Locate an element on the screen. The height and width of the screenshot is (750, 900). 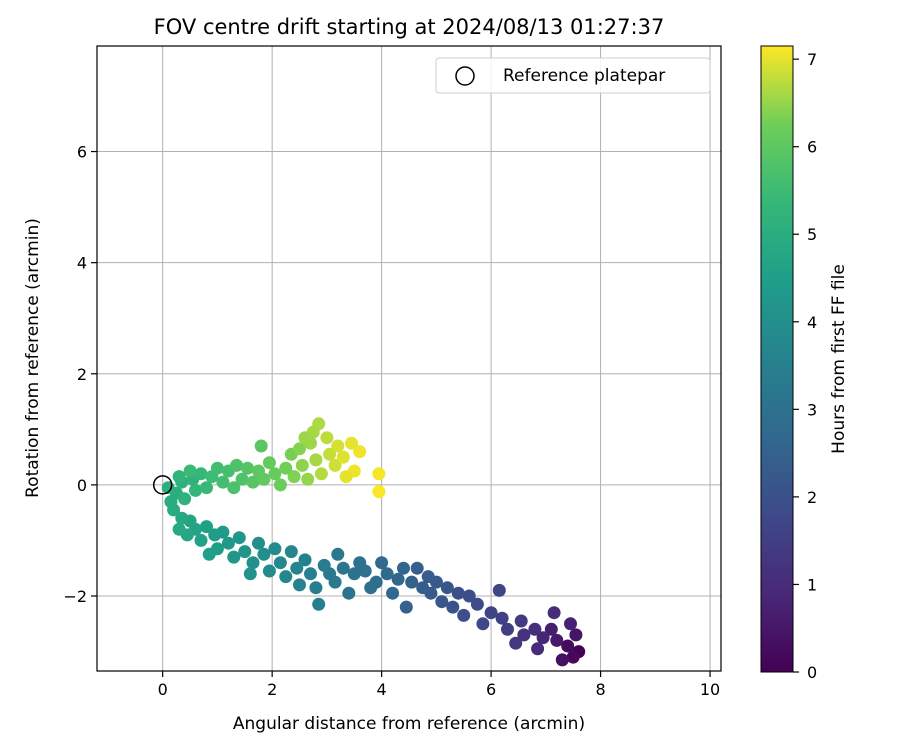
colorbar-tick-label: 1 is located at coordinates (812, 584).